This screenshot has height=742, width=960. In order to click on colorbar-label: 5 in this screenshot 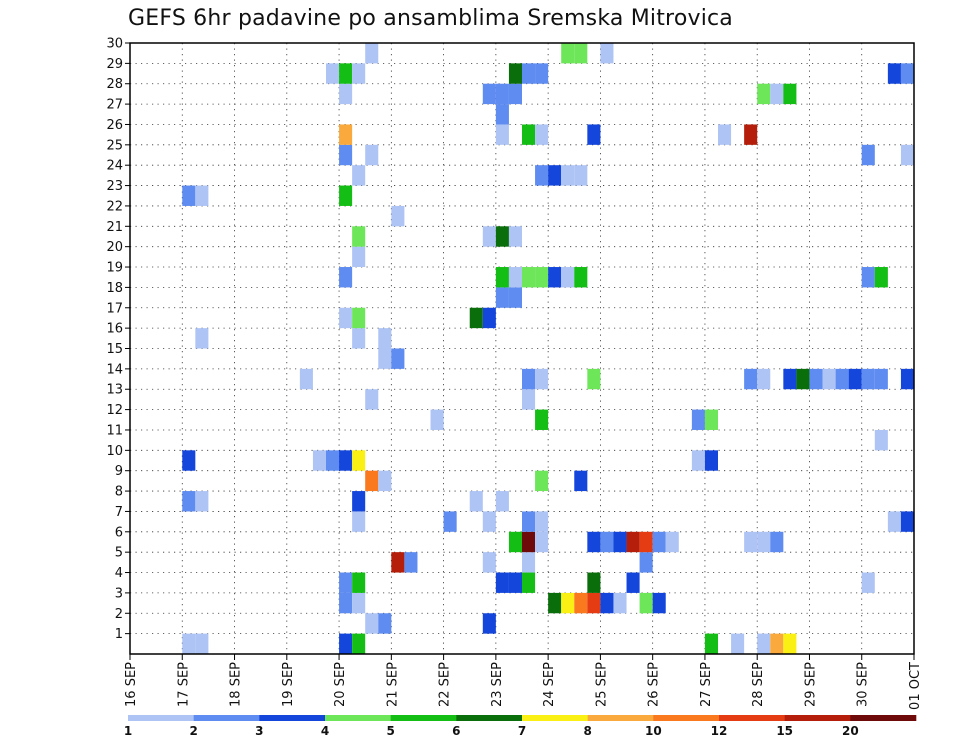, I will do `click(390, 731)`.